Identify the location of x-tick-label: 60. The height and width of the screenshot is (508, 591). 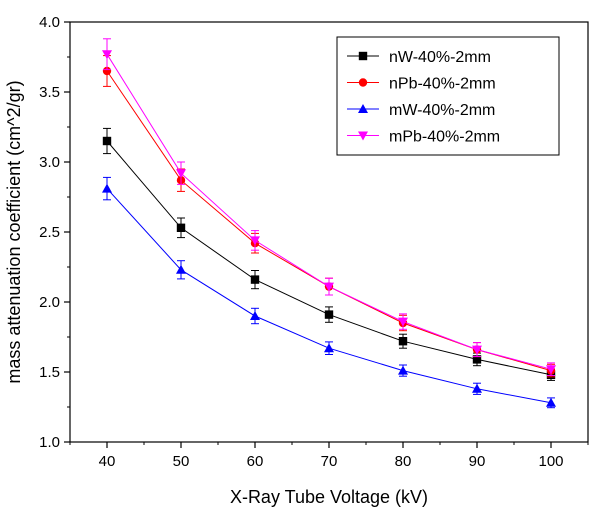
(255, 461).